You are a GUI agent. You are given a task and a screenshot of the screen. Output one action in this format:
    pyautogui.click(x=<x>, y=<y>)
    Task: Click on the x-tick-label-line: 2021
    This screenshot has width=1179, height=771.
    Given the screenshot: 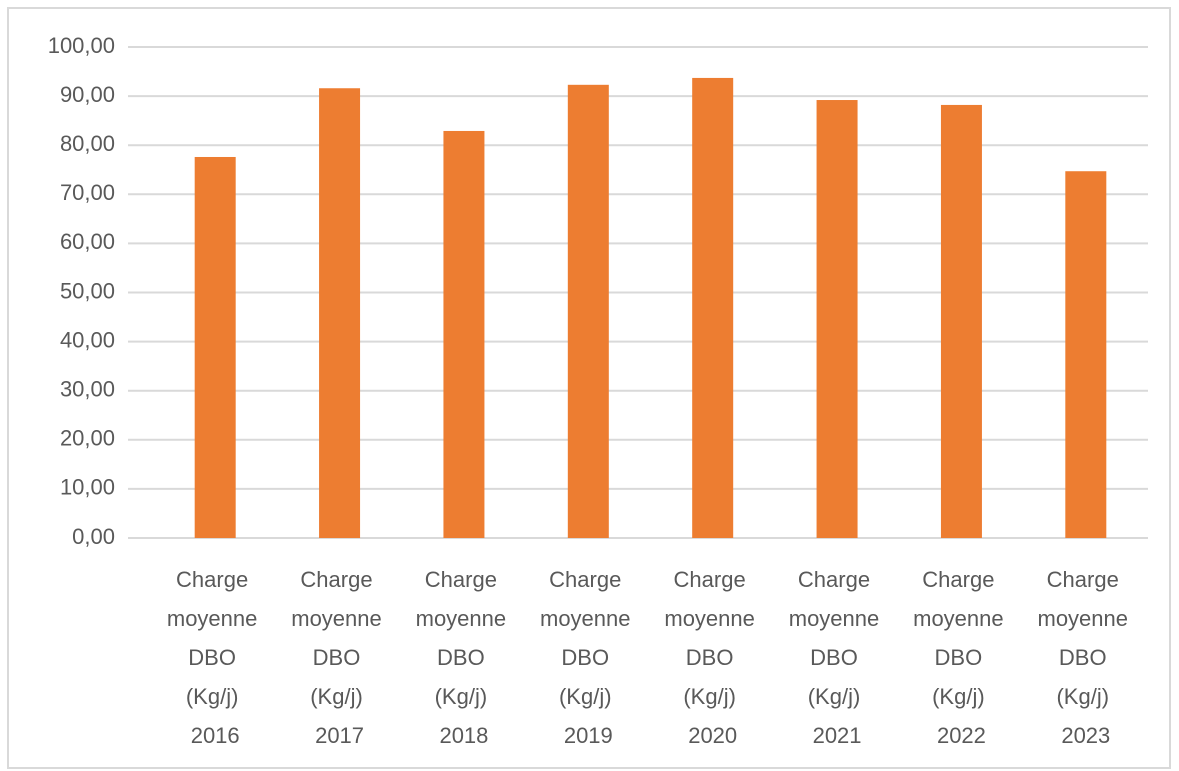 What is the action you would take?
    pyautogui.click(x=837, y=735)
    